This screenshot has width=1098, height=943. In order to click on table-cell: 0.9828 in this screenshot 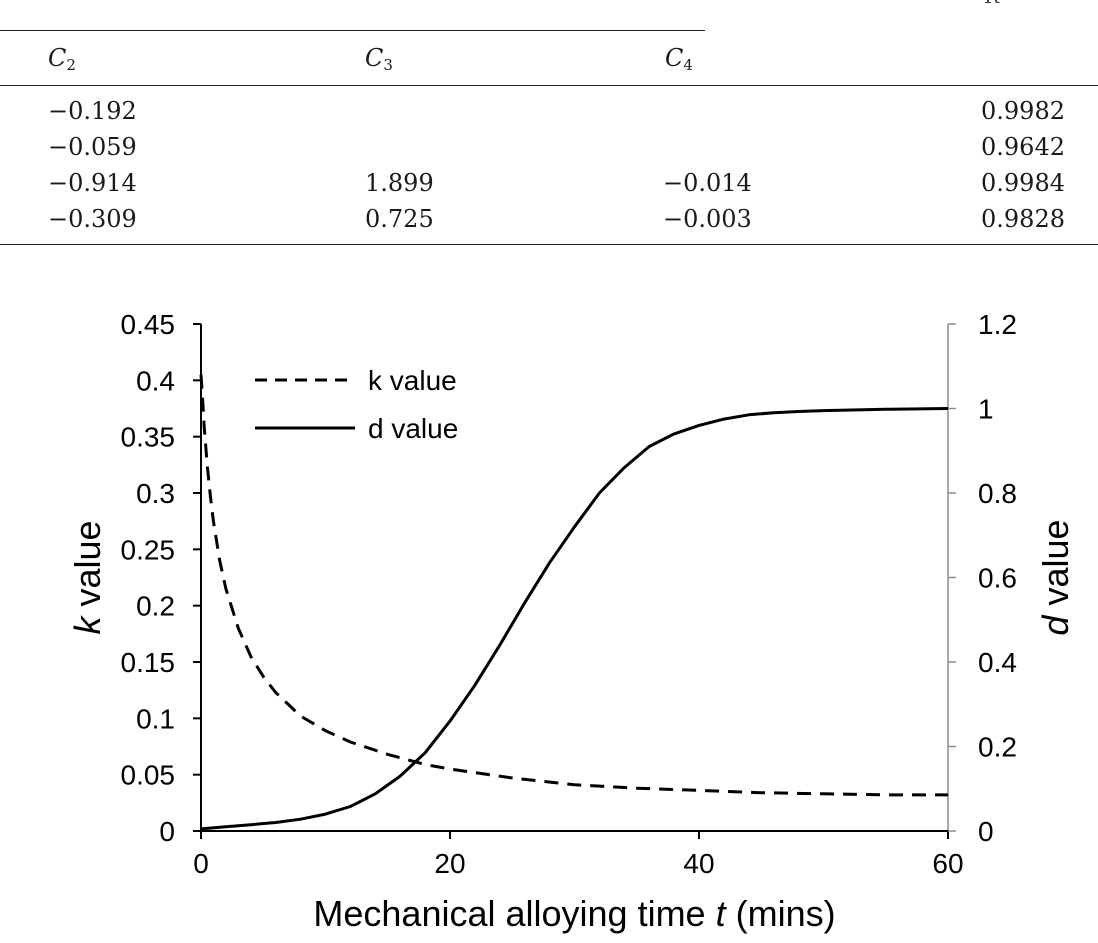, I will do `click(1023, 219)`.